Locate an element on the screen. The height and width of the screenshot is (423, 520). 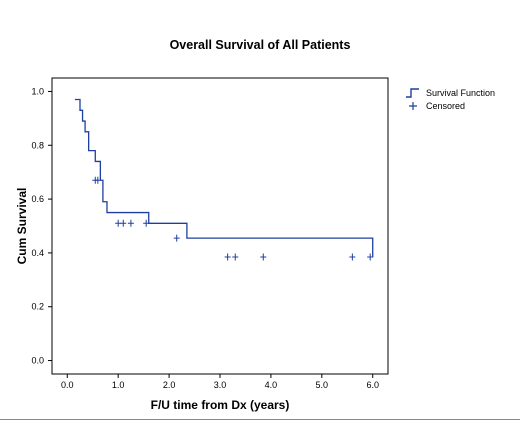
legend-item-survival: Survival Function is located at coordinates (449, 92).